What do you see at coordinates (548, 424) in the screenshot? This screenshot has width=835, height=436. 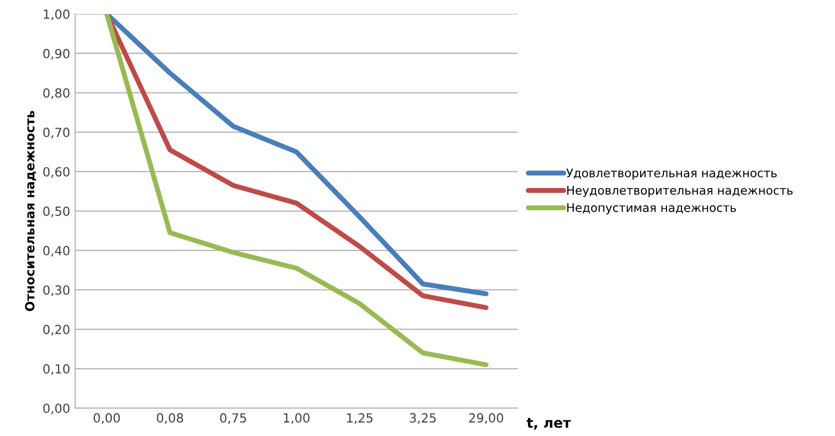 I see `x-axis-title: t, лет` at bounding box center [548, 424].